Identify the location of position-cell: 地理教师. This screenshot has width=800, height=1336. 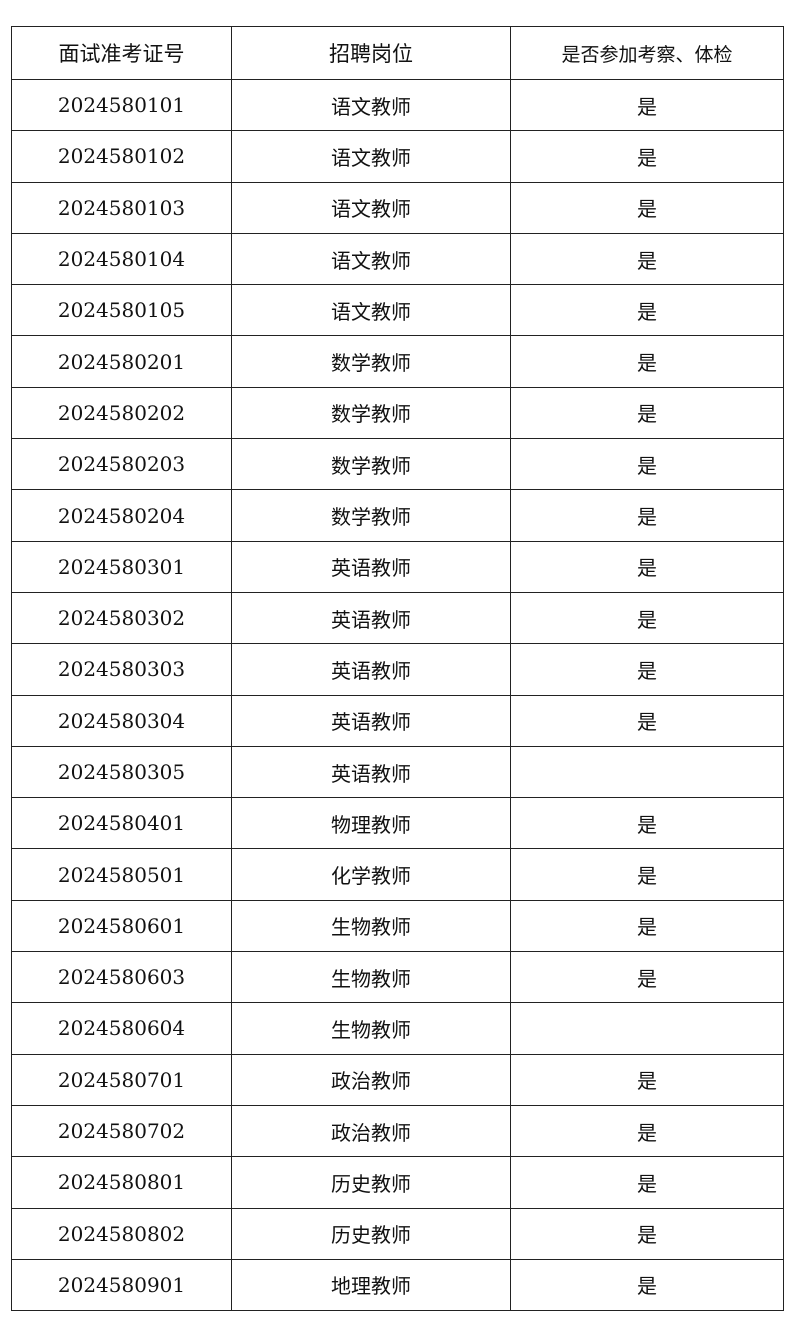
(371, 1285).